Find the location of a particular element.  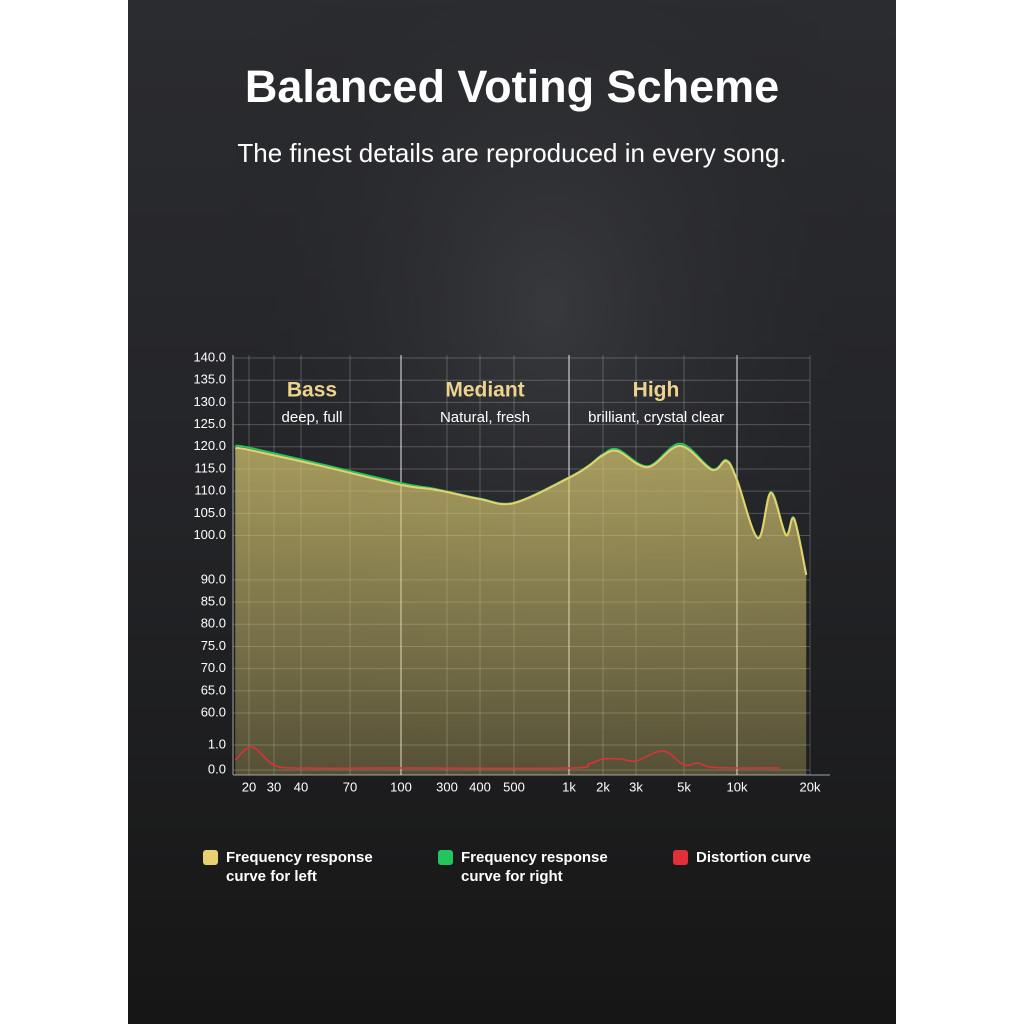

y-tick-label: 140.0 is located at coordinates (209, 356).